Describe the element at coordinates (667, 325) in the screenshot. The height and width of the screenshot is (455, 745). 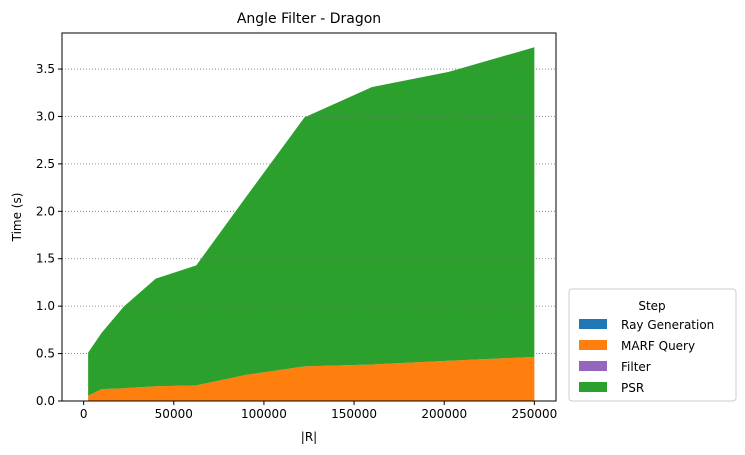
I see `legend-label: Ray Generation` at that location.